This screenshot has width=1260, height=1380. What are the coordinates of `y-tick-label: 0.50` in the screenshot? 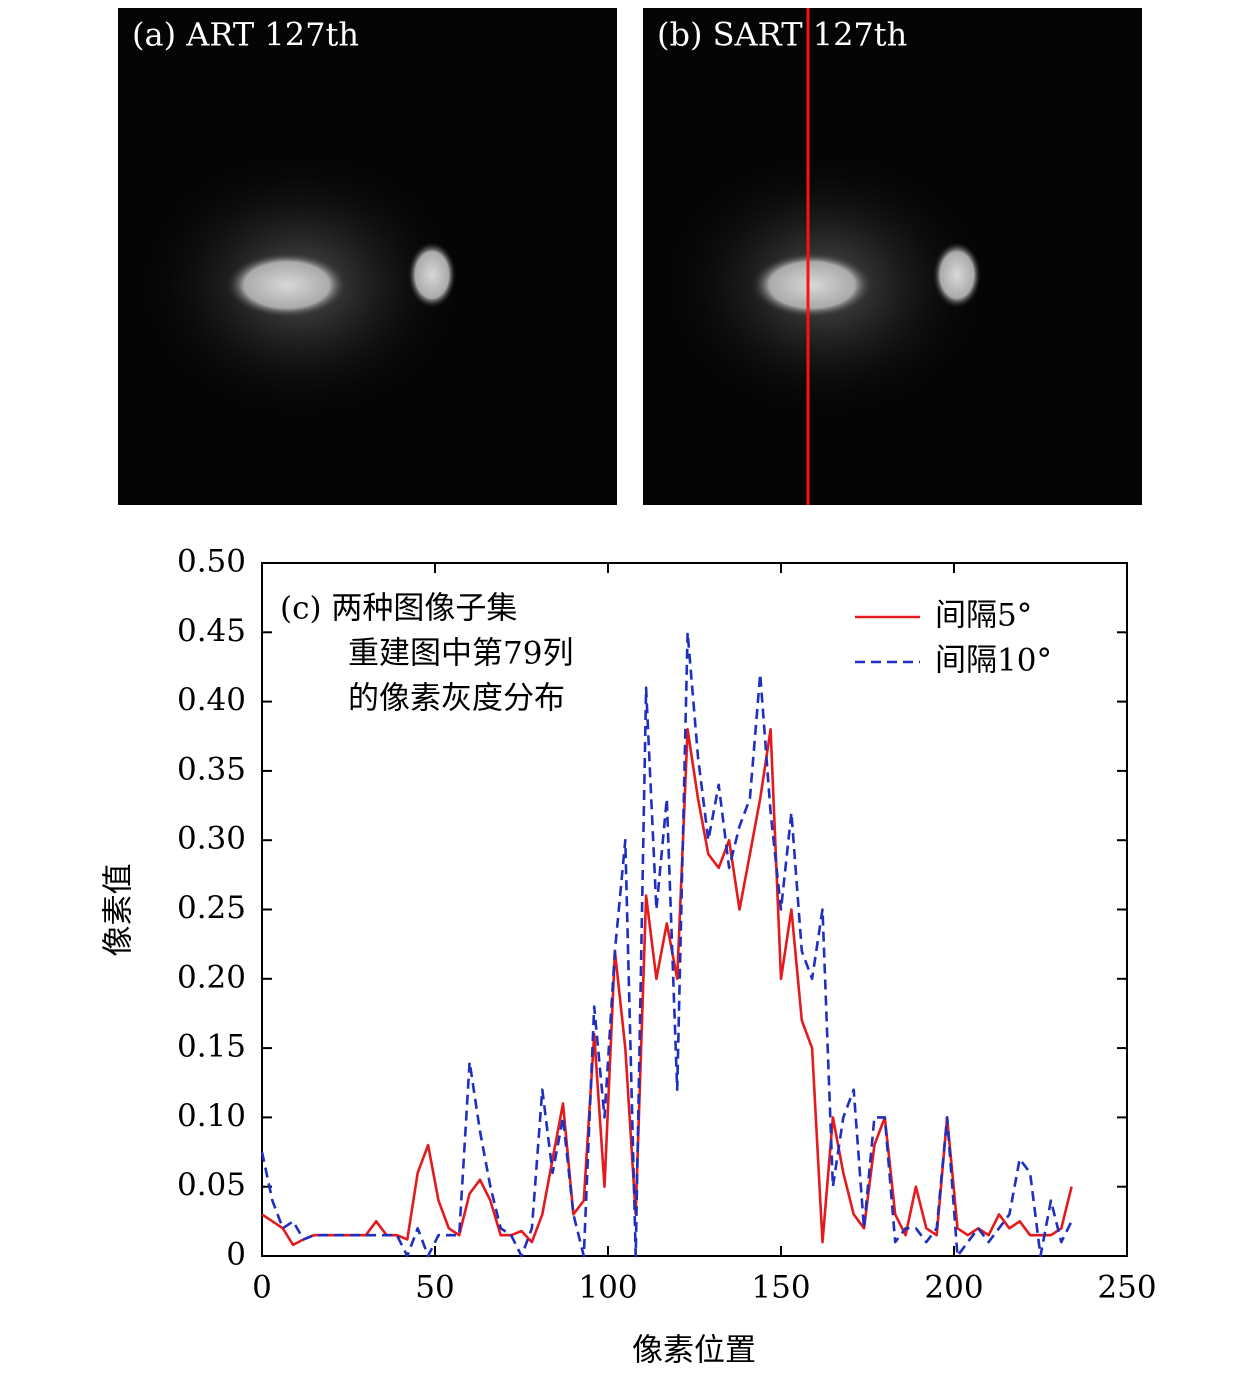 It's located at (211, 562).